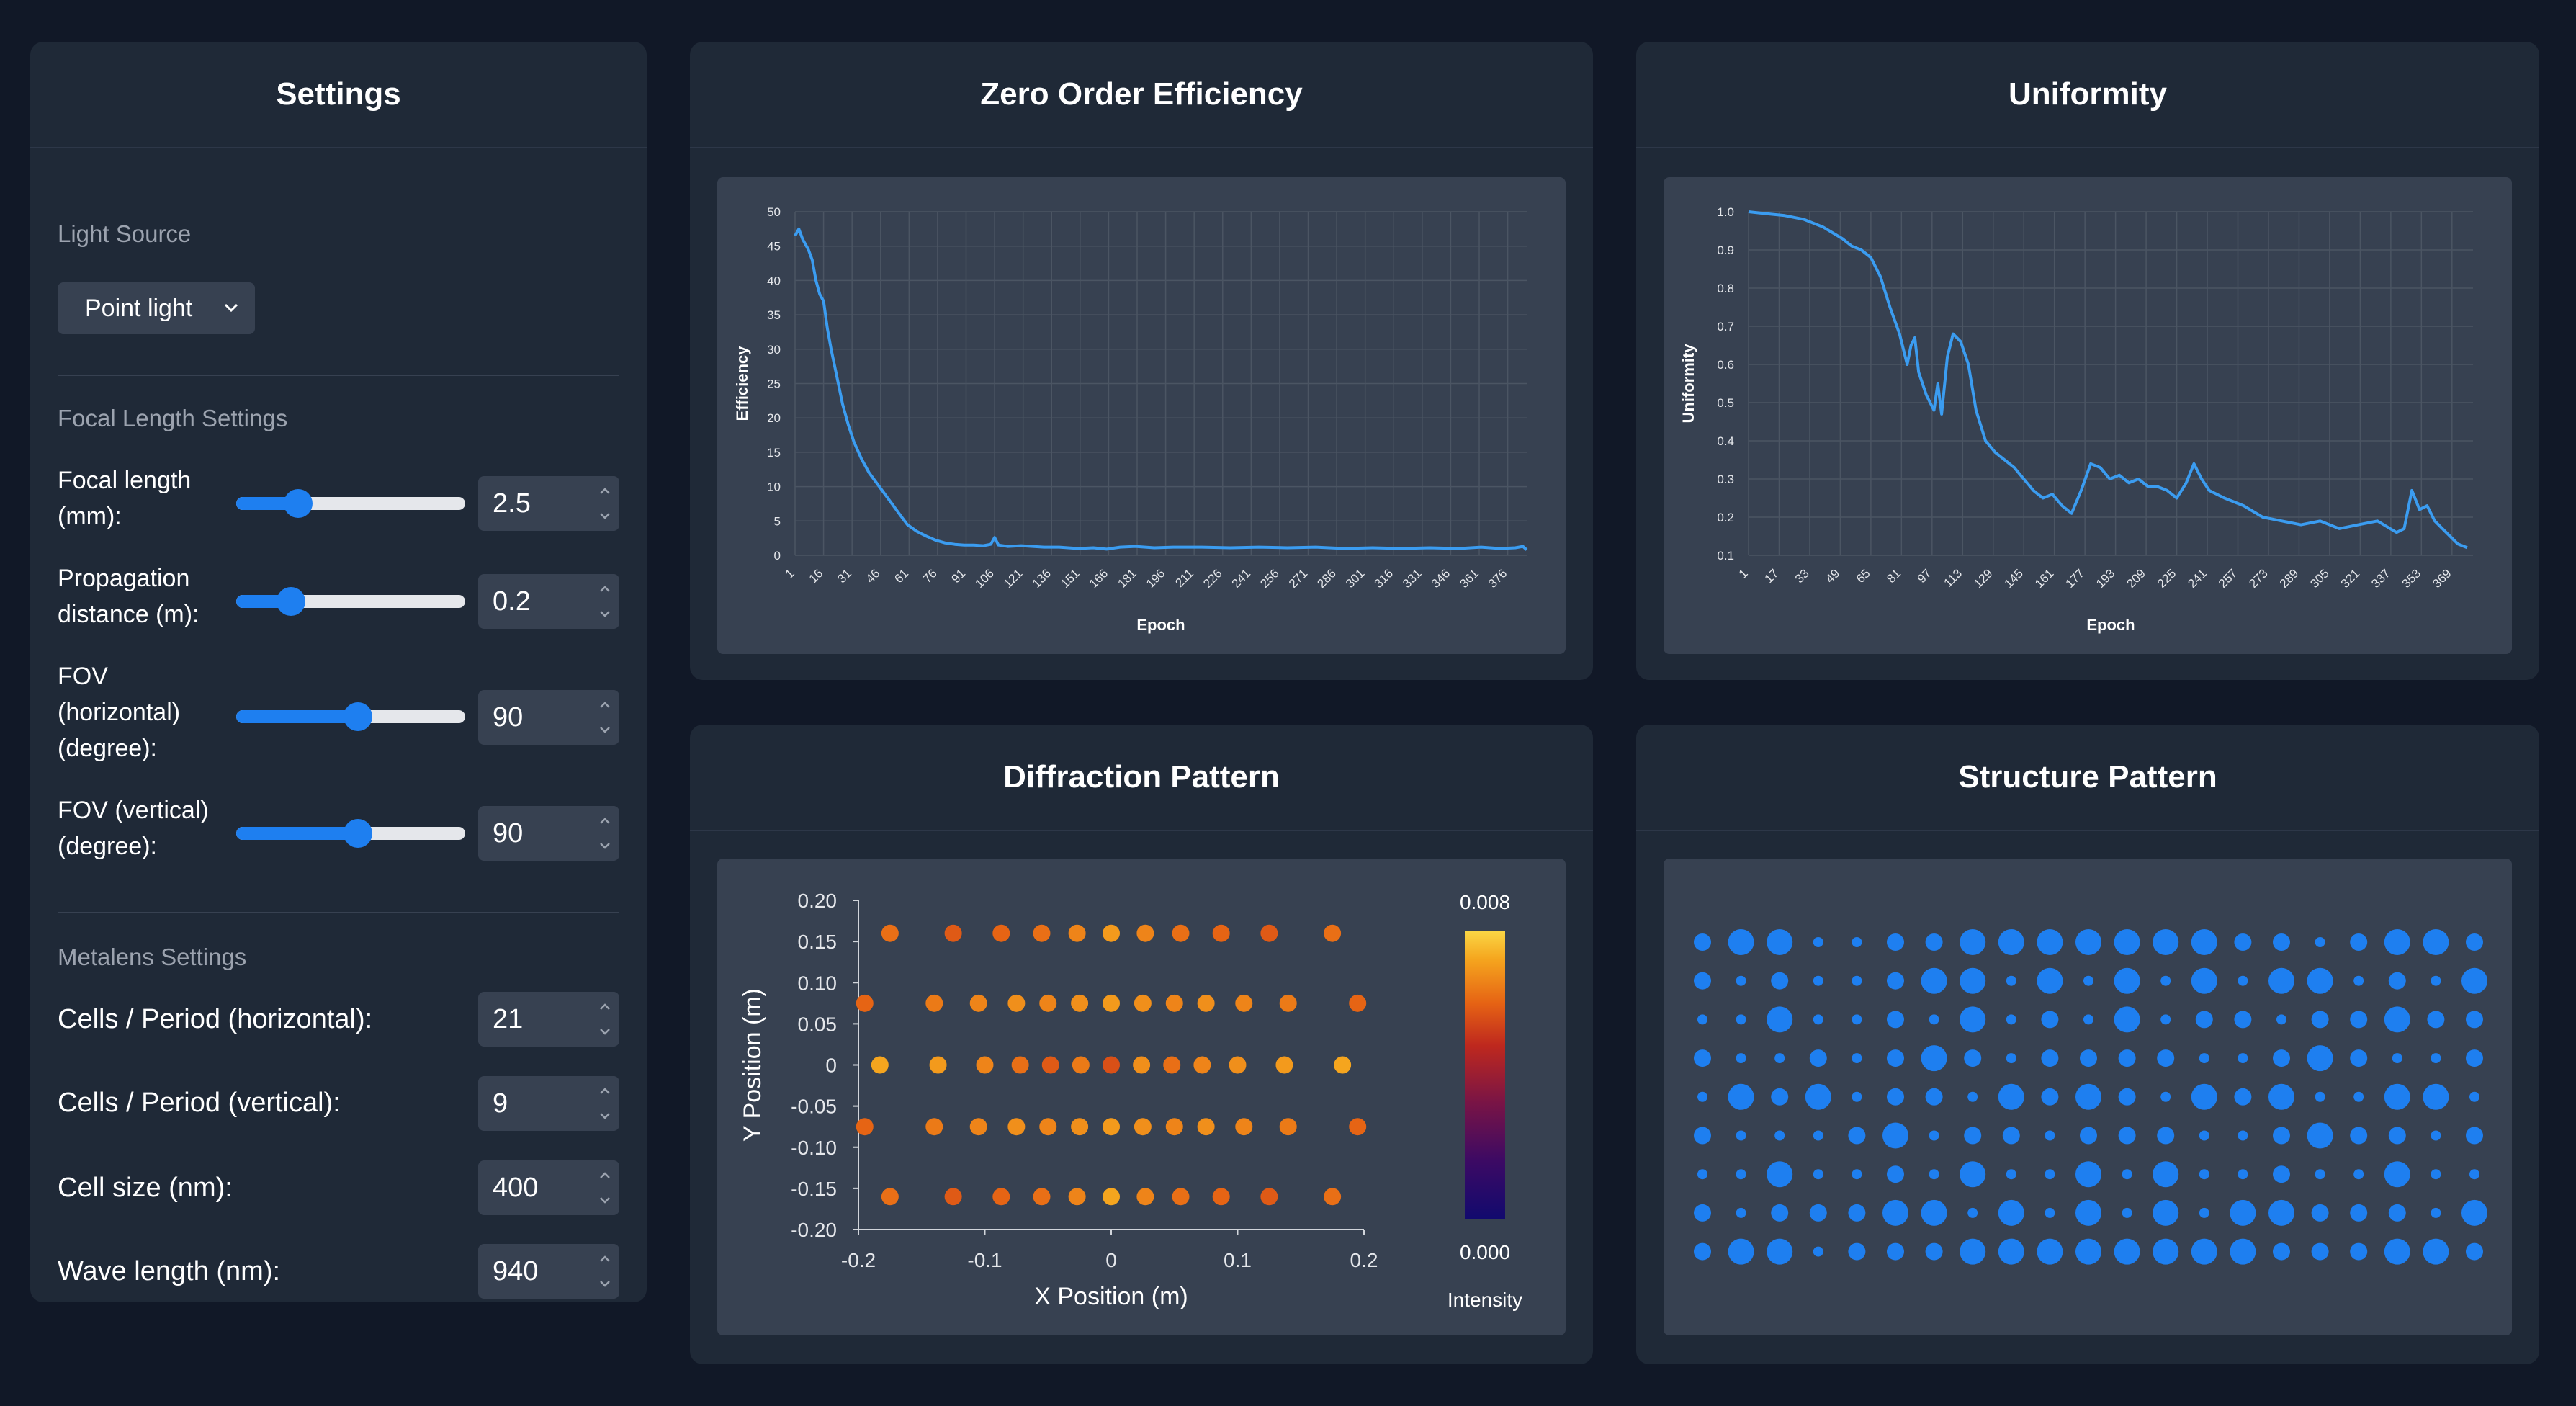 The image size is (2576, 1406). What do you see at coordinates (1412, 578) in the screenshot?
I see `x-tick-label: 331` at bounding box center [1412, 578].